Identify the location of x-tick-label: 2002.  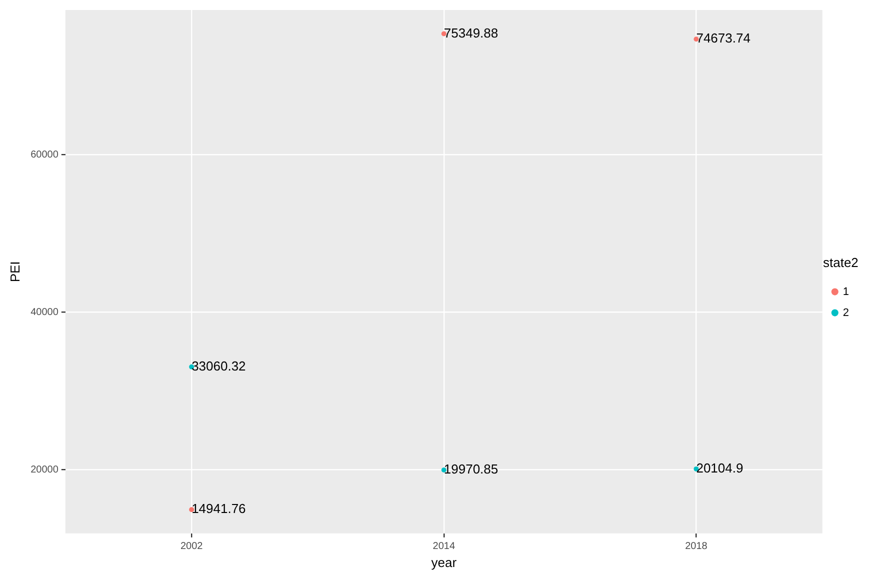
(192, 546).